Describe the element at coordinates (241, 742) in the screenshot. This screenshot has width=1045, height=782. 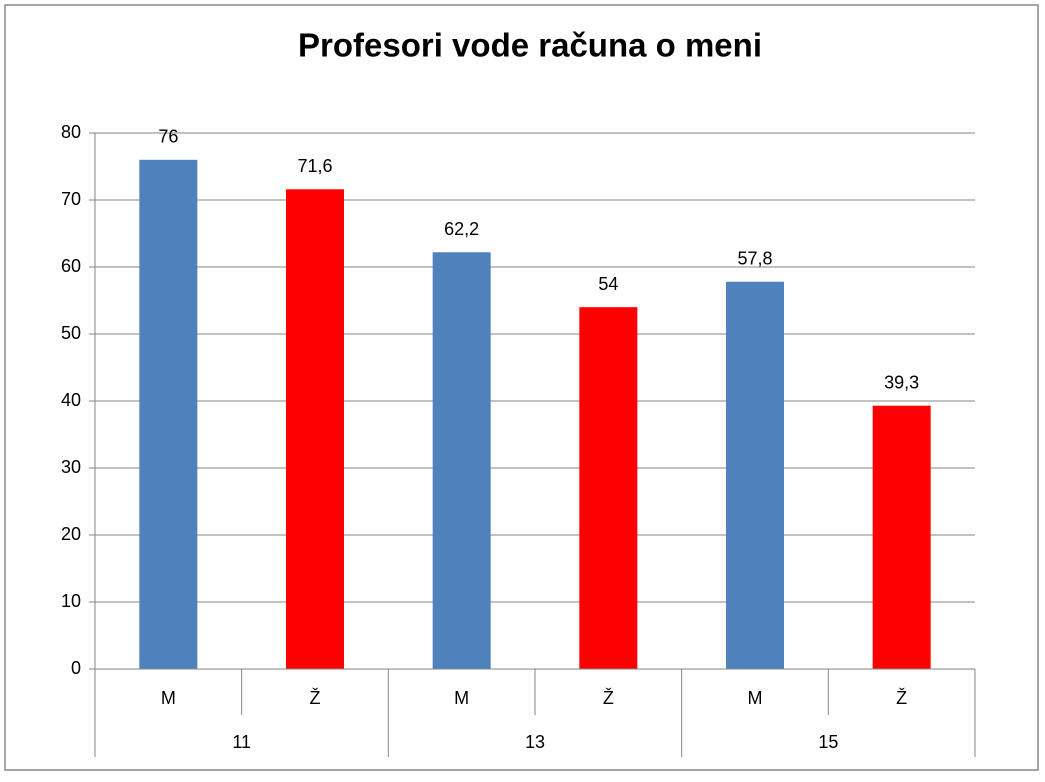
I see `group-label: 11` at that location.